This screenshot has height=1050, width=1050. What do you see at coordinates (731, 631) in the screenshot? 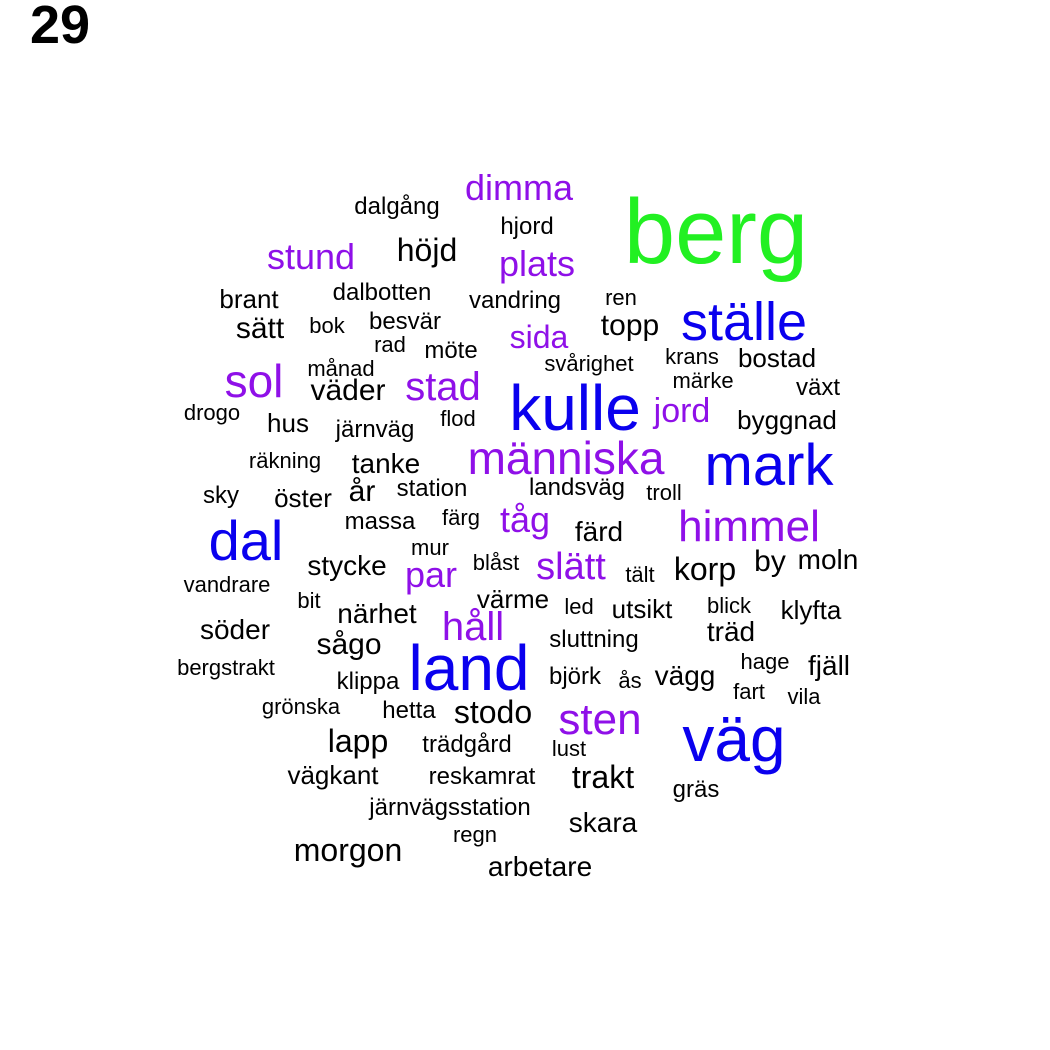
I see `cloud-word: träd` at bounding box center [731, 631].